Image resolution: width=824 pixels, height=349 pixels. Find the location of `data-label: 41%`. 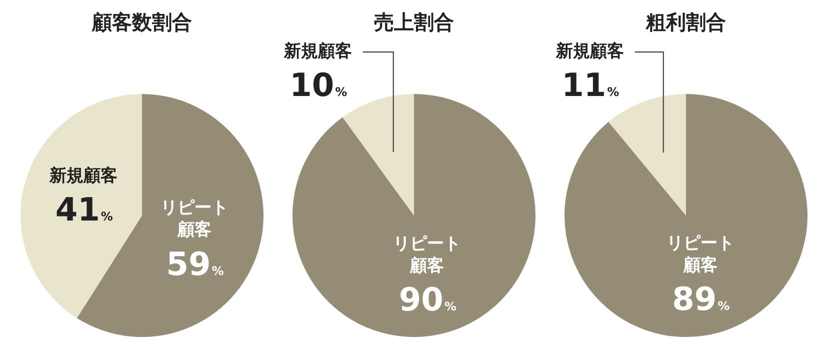

data-label: 41% is located at coordinates (84, 209).